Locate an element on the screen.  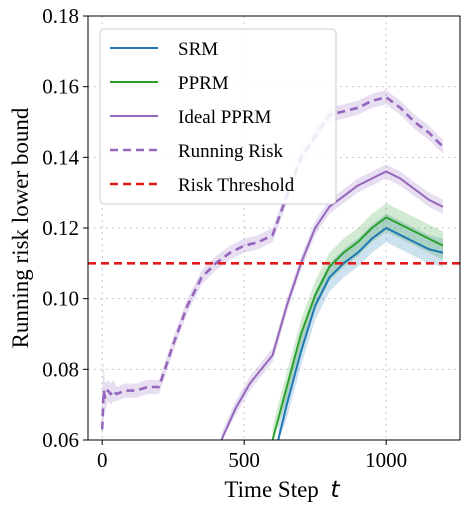
y-tick-label-2: 0.10 is located at coordinates (60, 299).